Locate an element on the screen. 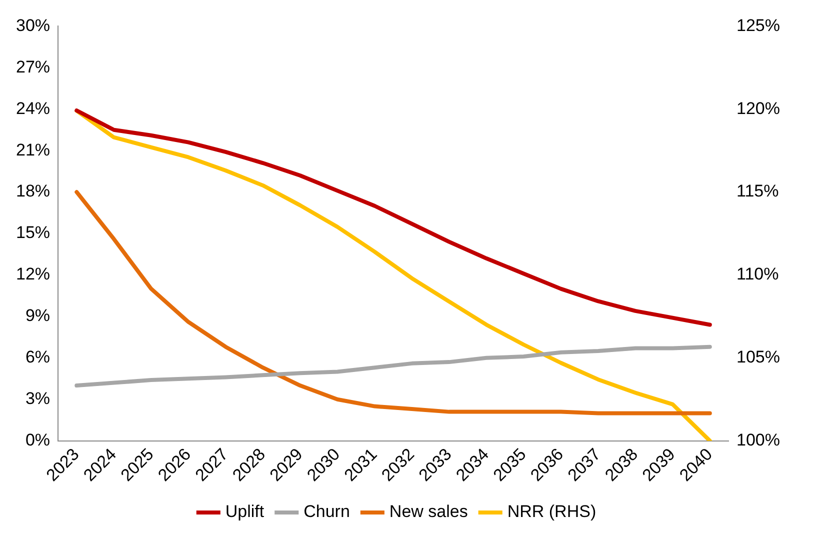 The height and width of the screenshot is (539, 816). y-tick-label: 27% is located at coordinates (33, 66).